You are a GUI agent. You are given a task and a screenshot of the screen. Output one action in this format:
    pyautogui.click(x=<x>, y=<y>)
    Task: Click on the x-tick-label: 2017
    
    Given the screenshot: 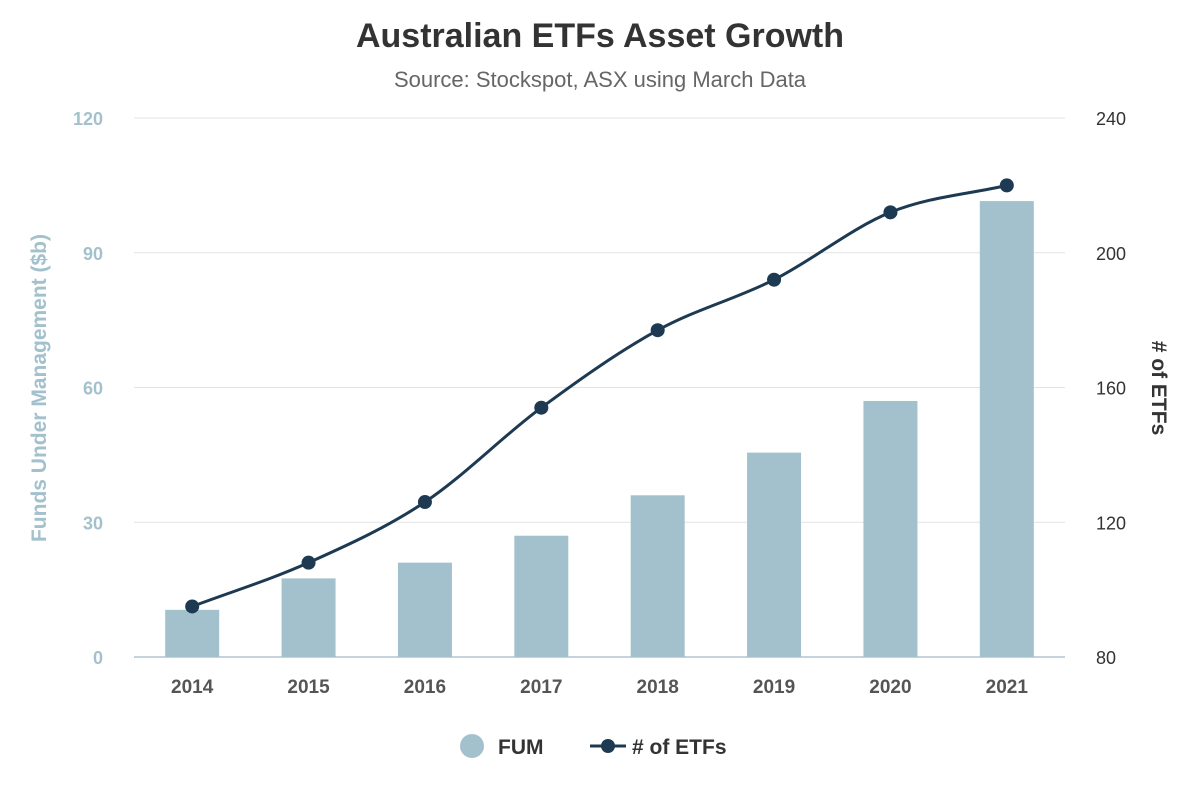 What is the action you would take?
    pyautogui.click(x=541, y=687)
    